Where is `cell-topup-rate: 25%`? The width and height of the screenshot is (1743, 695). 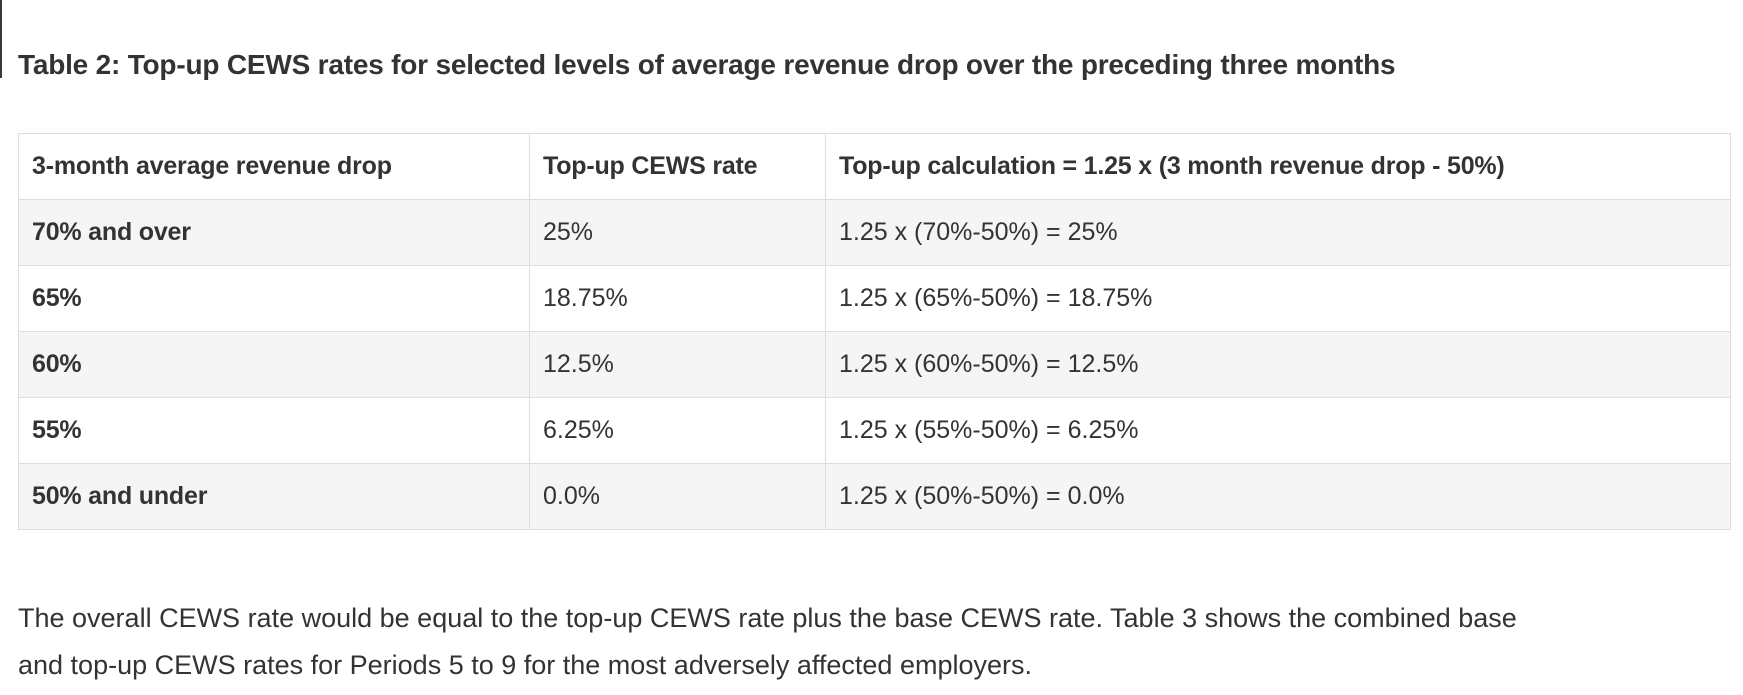 cell-topup-rate: 25% is located at coordinates (677, 232).